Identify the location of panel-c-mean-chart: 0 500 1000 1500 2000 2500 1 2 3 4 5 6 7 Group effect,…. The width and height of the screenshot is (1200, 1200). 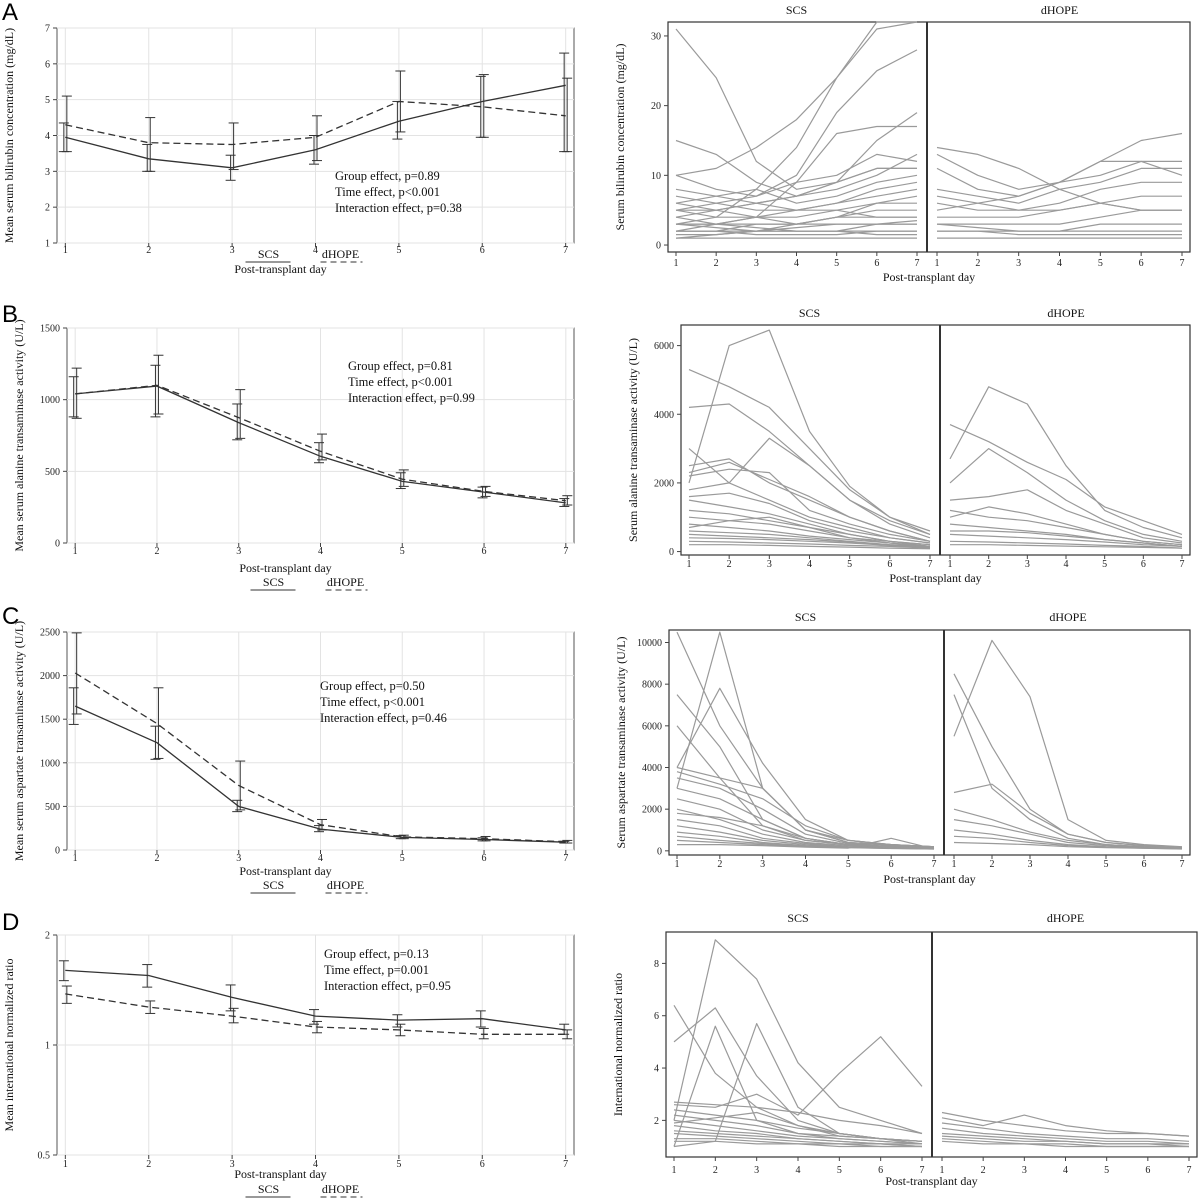
(293, 757).